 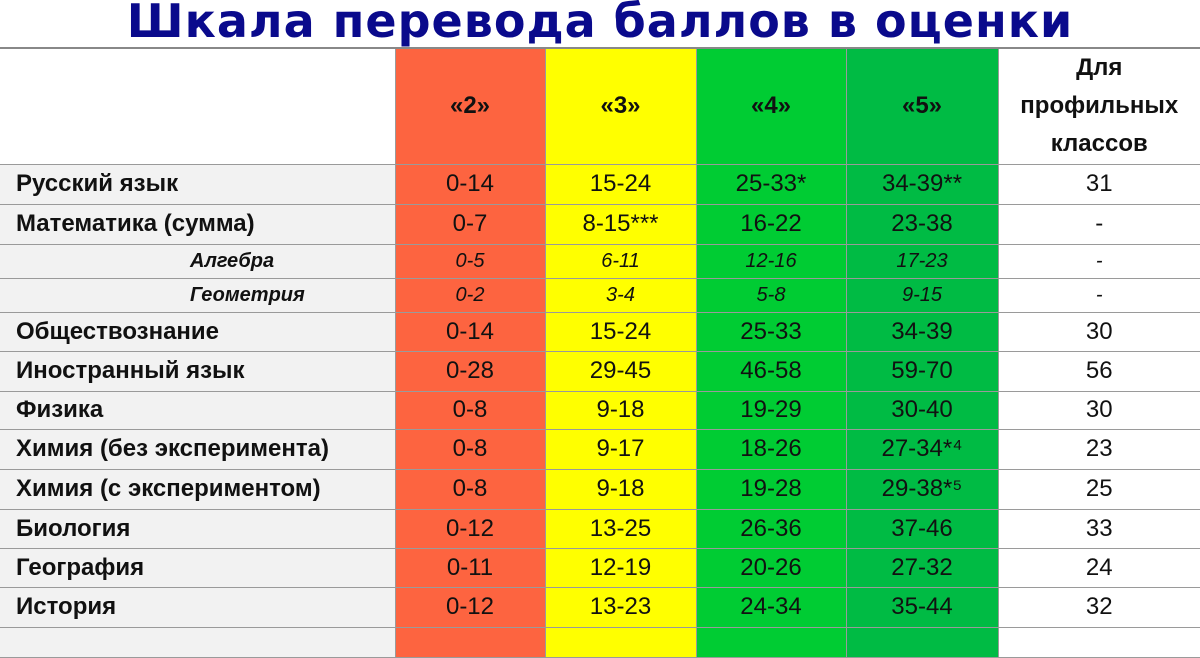 What do you see at coordinates (771, 224) in the screenshot?
I see `grade-4-cell: 16-22` at bounding box center [771, 224].